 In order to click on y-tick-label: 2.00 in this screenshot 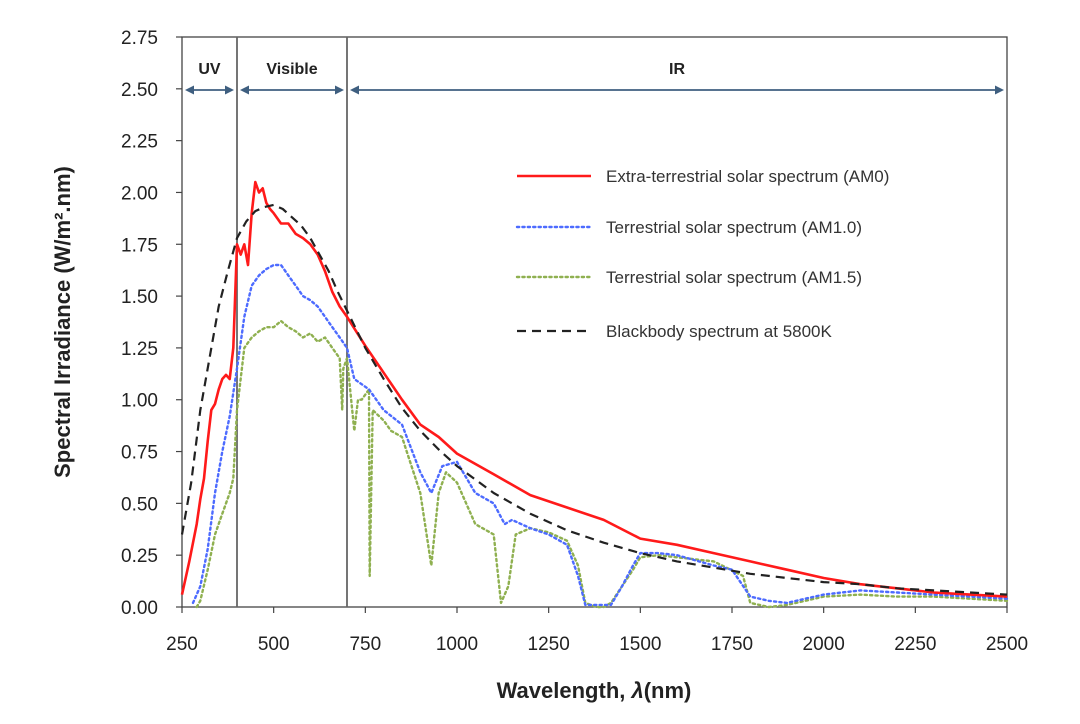, I will do `click(139, 193)`.